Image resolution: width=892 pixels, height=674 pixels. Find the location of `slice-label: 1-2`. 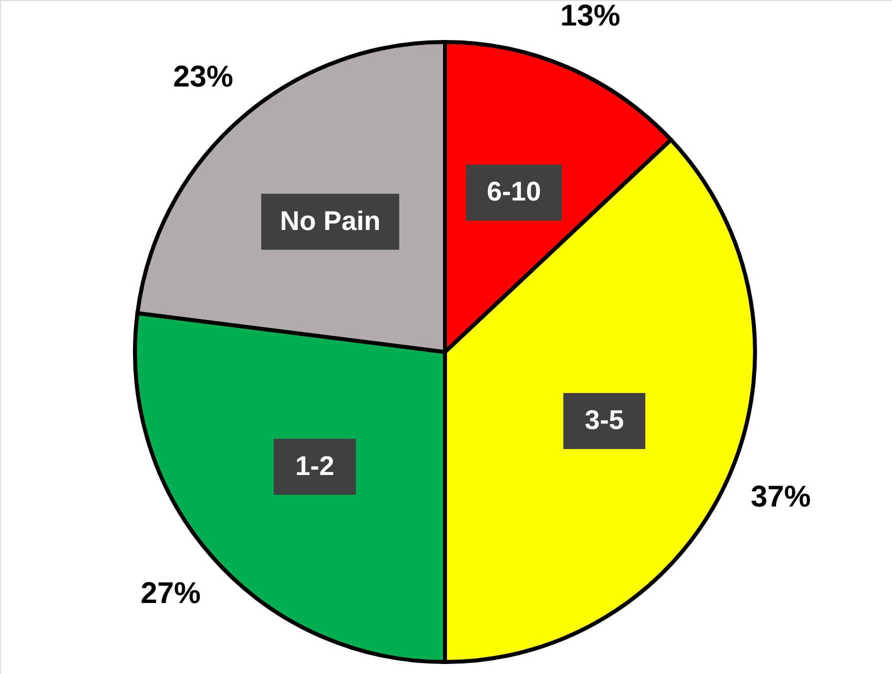

slice-label: 1-2 is located at coordinates (314, 465).